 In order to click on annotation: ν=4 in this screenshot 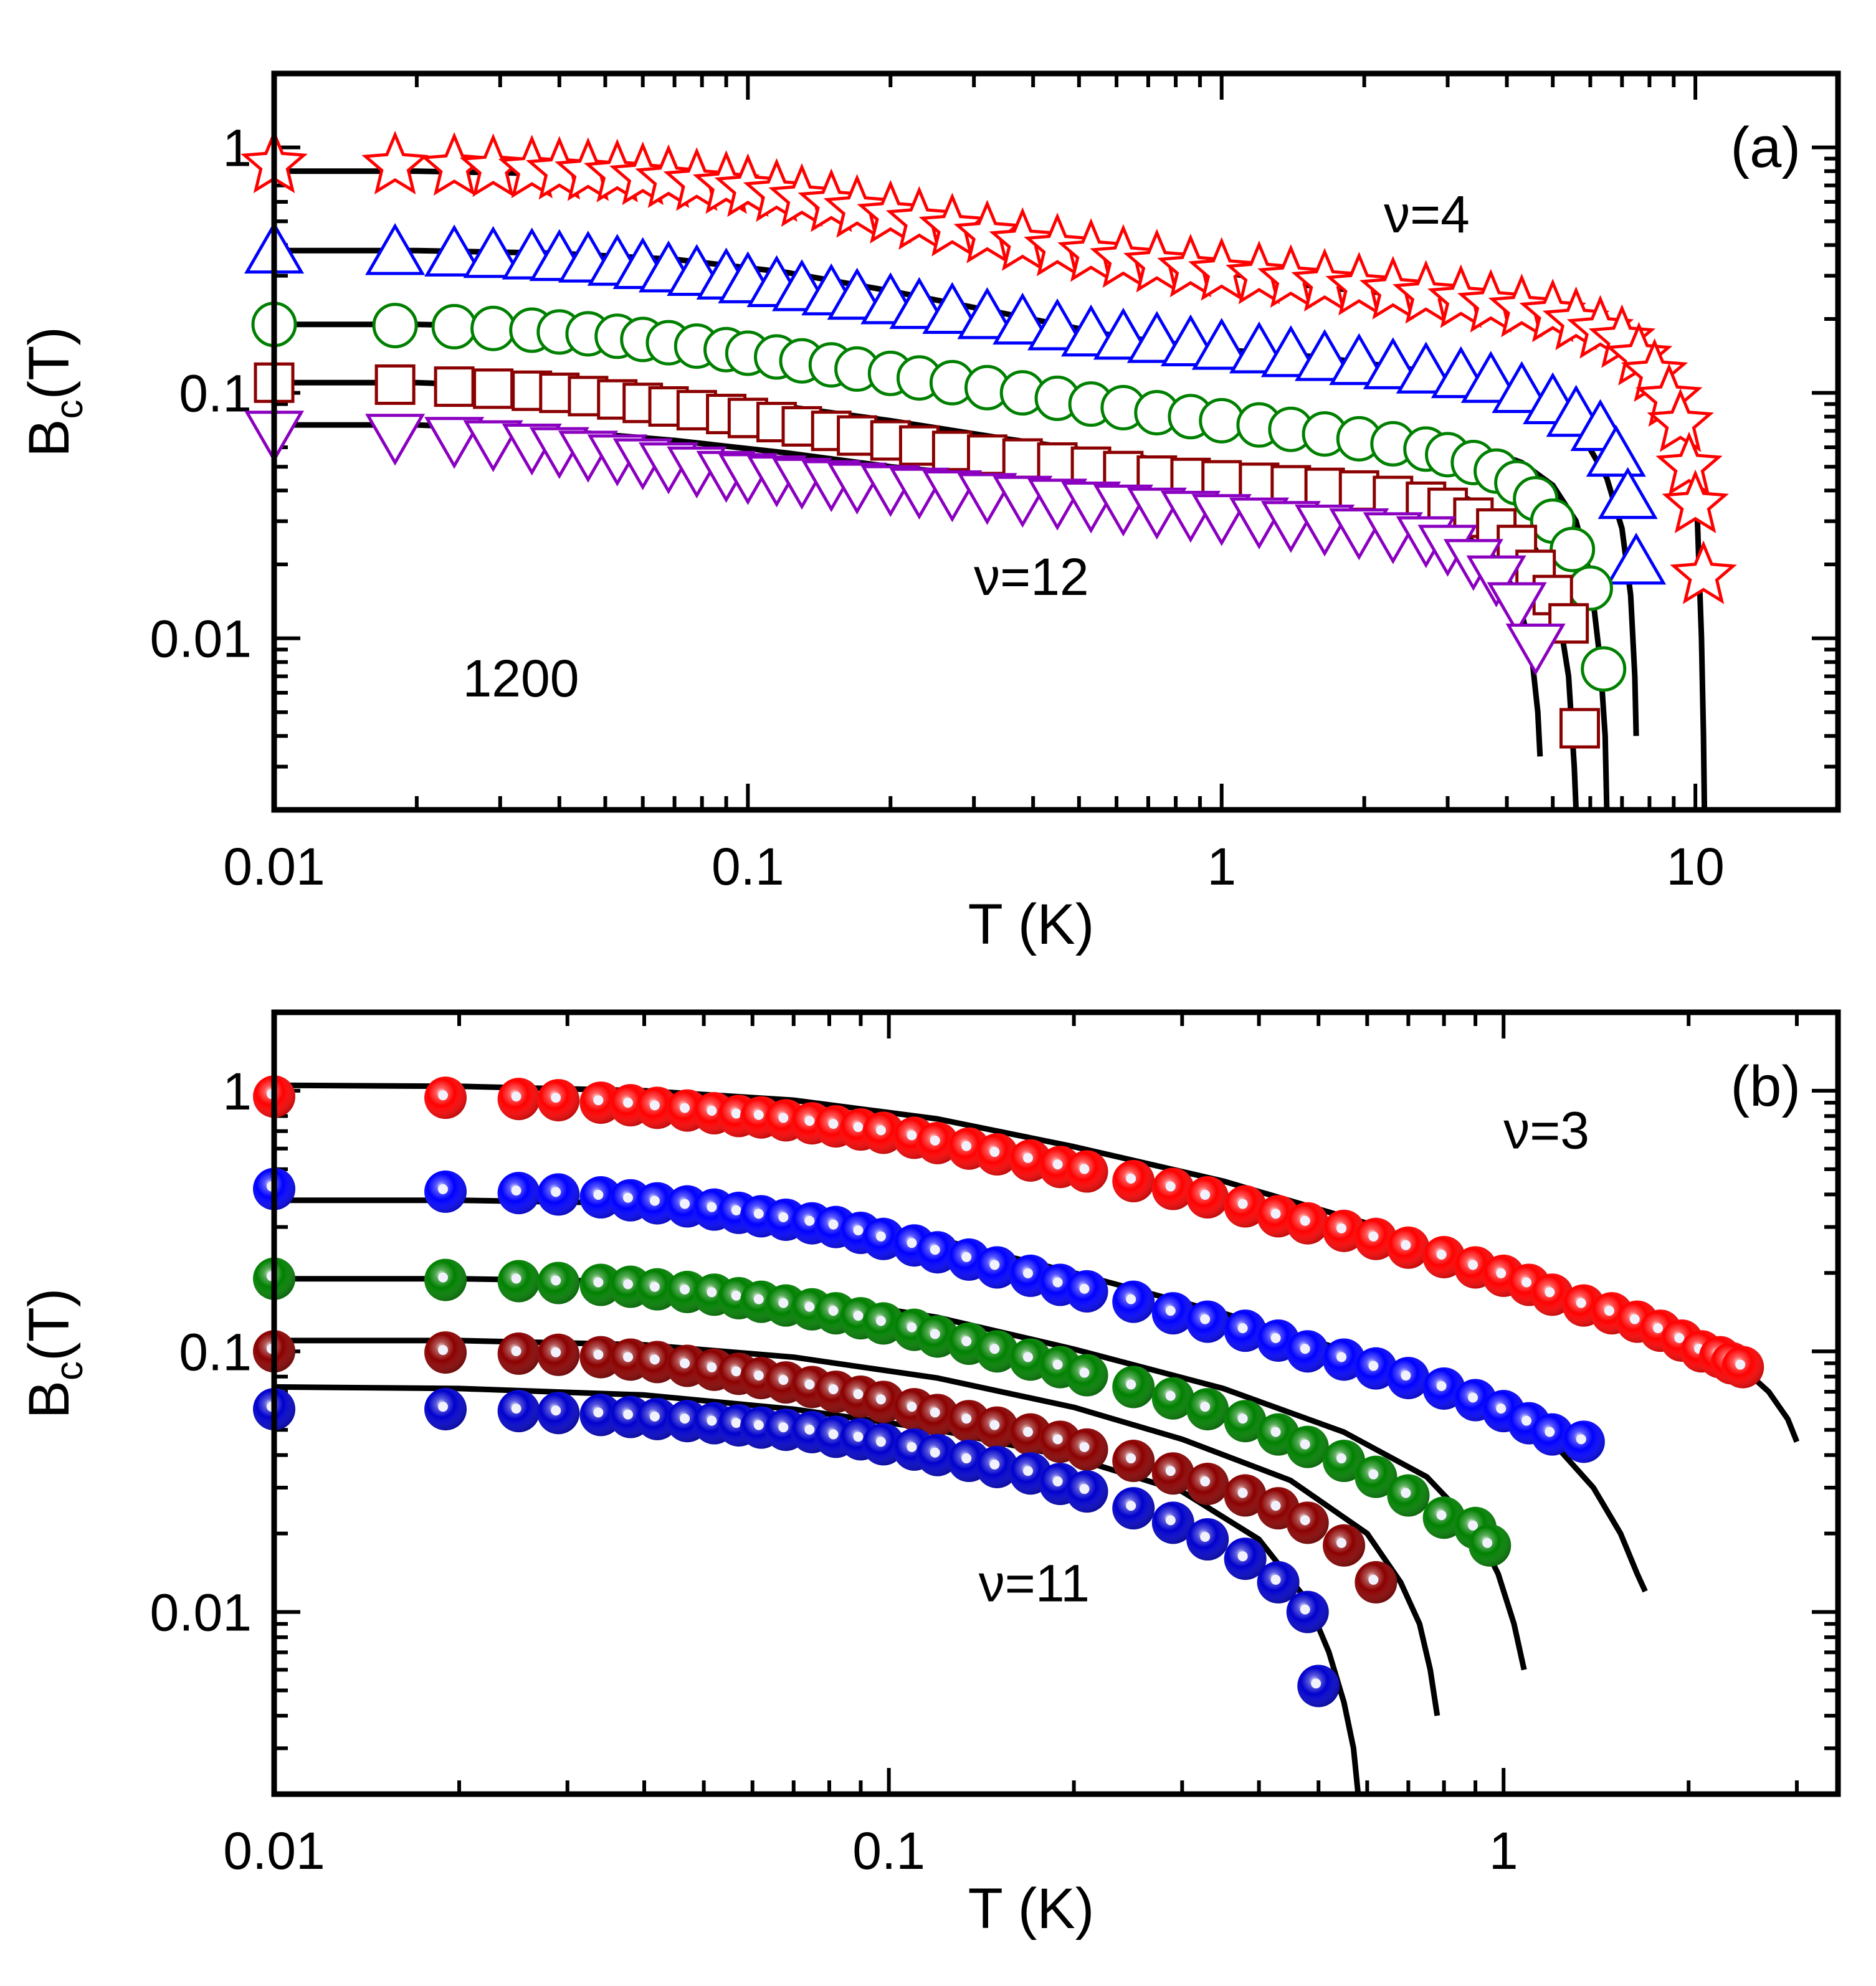, I will do `click(1427, 215)`.